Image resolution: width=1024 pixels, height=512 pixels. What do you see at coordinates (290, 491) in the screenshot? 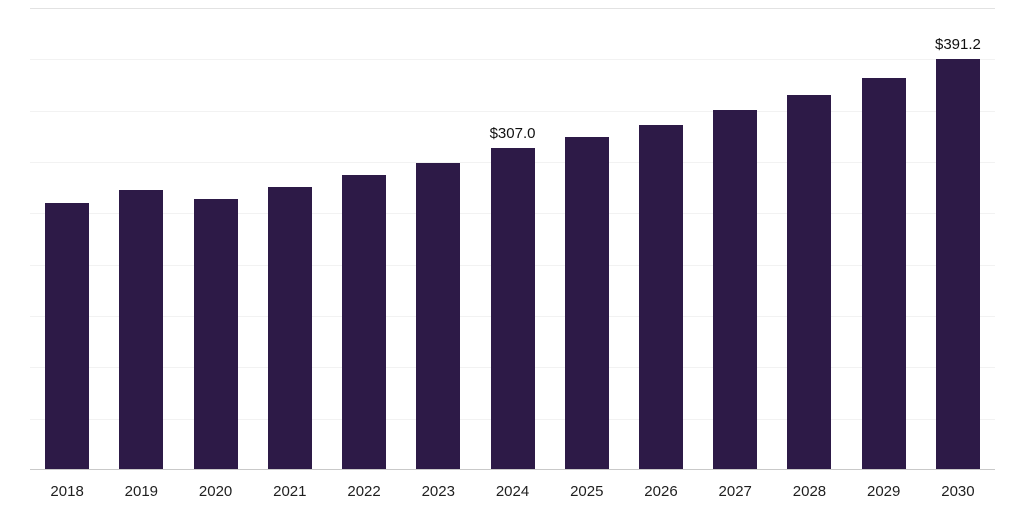
I see `x-tick-label: 2021` at bounding box center [290, 491].